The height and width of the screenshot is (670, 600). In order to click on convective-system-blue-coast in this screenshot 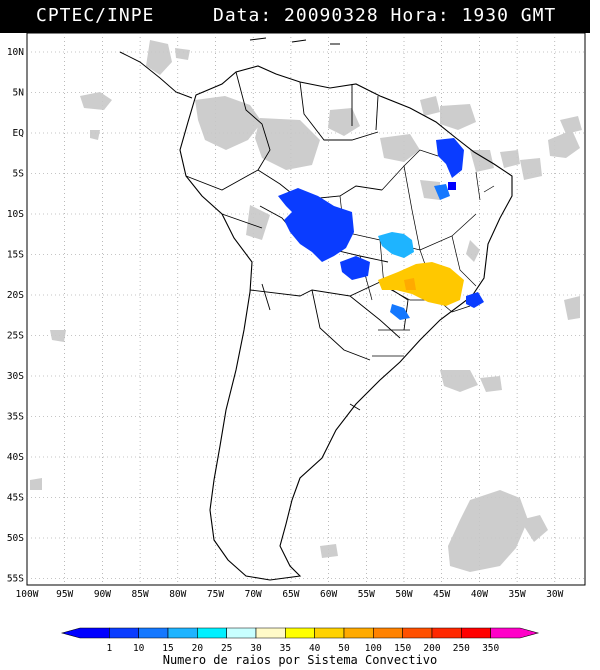, I will do `click(475, 300)`.